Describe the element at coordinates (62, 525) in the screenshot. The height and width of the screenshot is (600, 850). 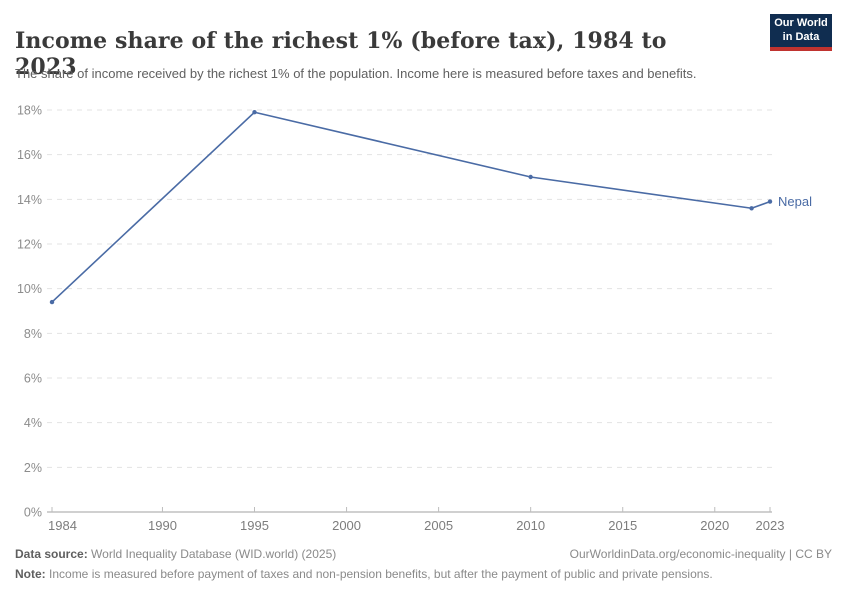
I see `x-axis-tick-label: 1984` at that location.